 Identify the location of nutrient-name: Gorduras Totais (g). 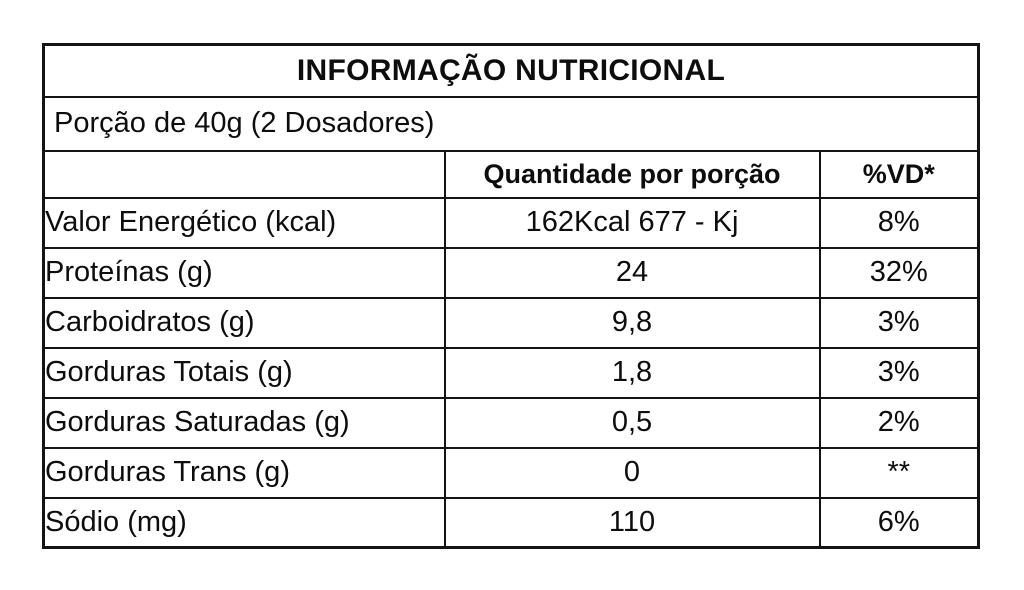
(244, 372).